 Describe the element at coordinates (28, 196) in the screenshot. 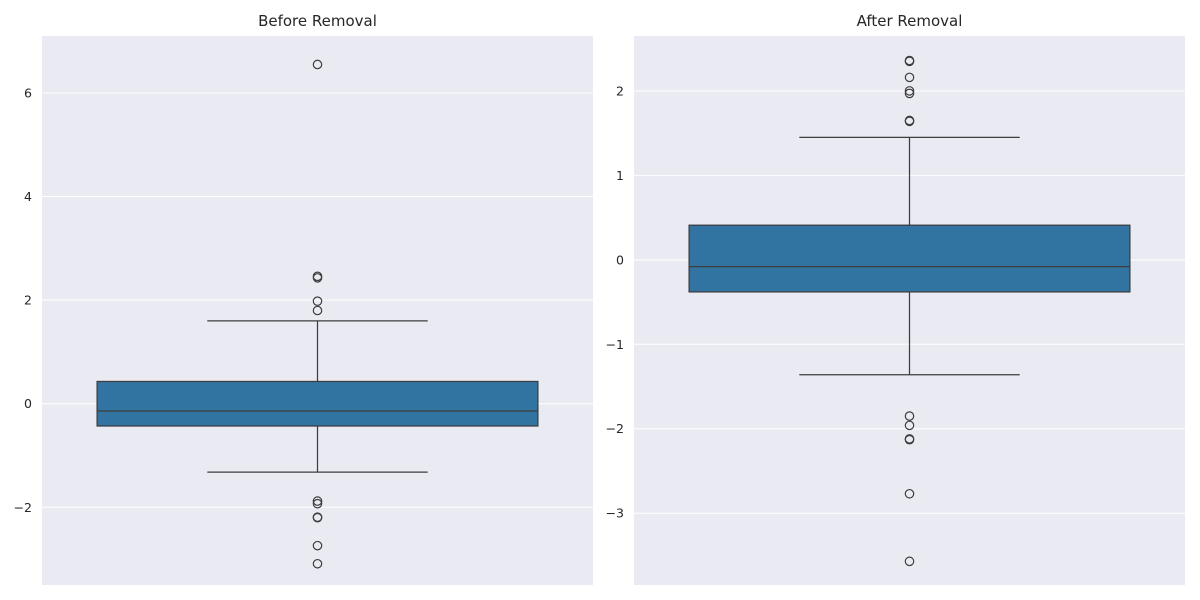

I see `y-tick-label: 4` at that location.